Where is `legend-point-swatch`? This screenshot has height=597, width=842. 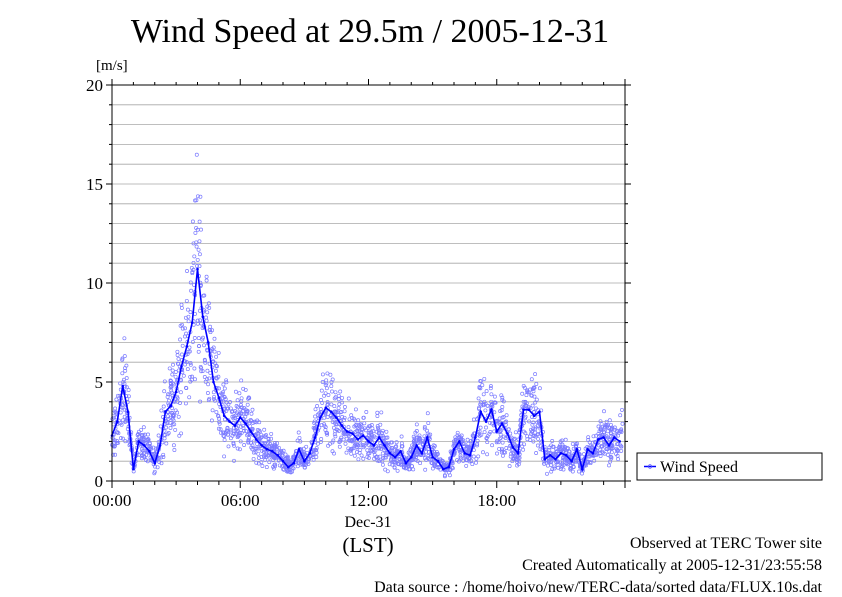 legend-point-swatch is located at coordinates (650, 466).